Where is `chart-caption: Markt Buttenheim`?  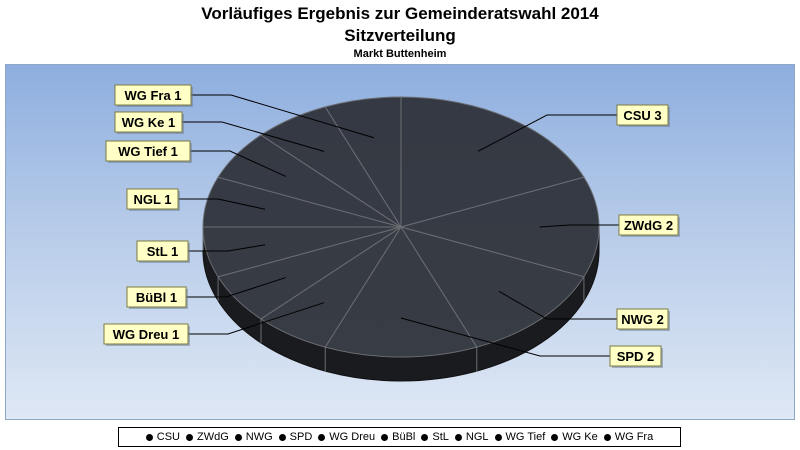 chart-caption: Markt Buttenheim is located at coordinates (400, 54).